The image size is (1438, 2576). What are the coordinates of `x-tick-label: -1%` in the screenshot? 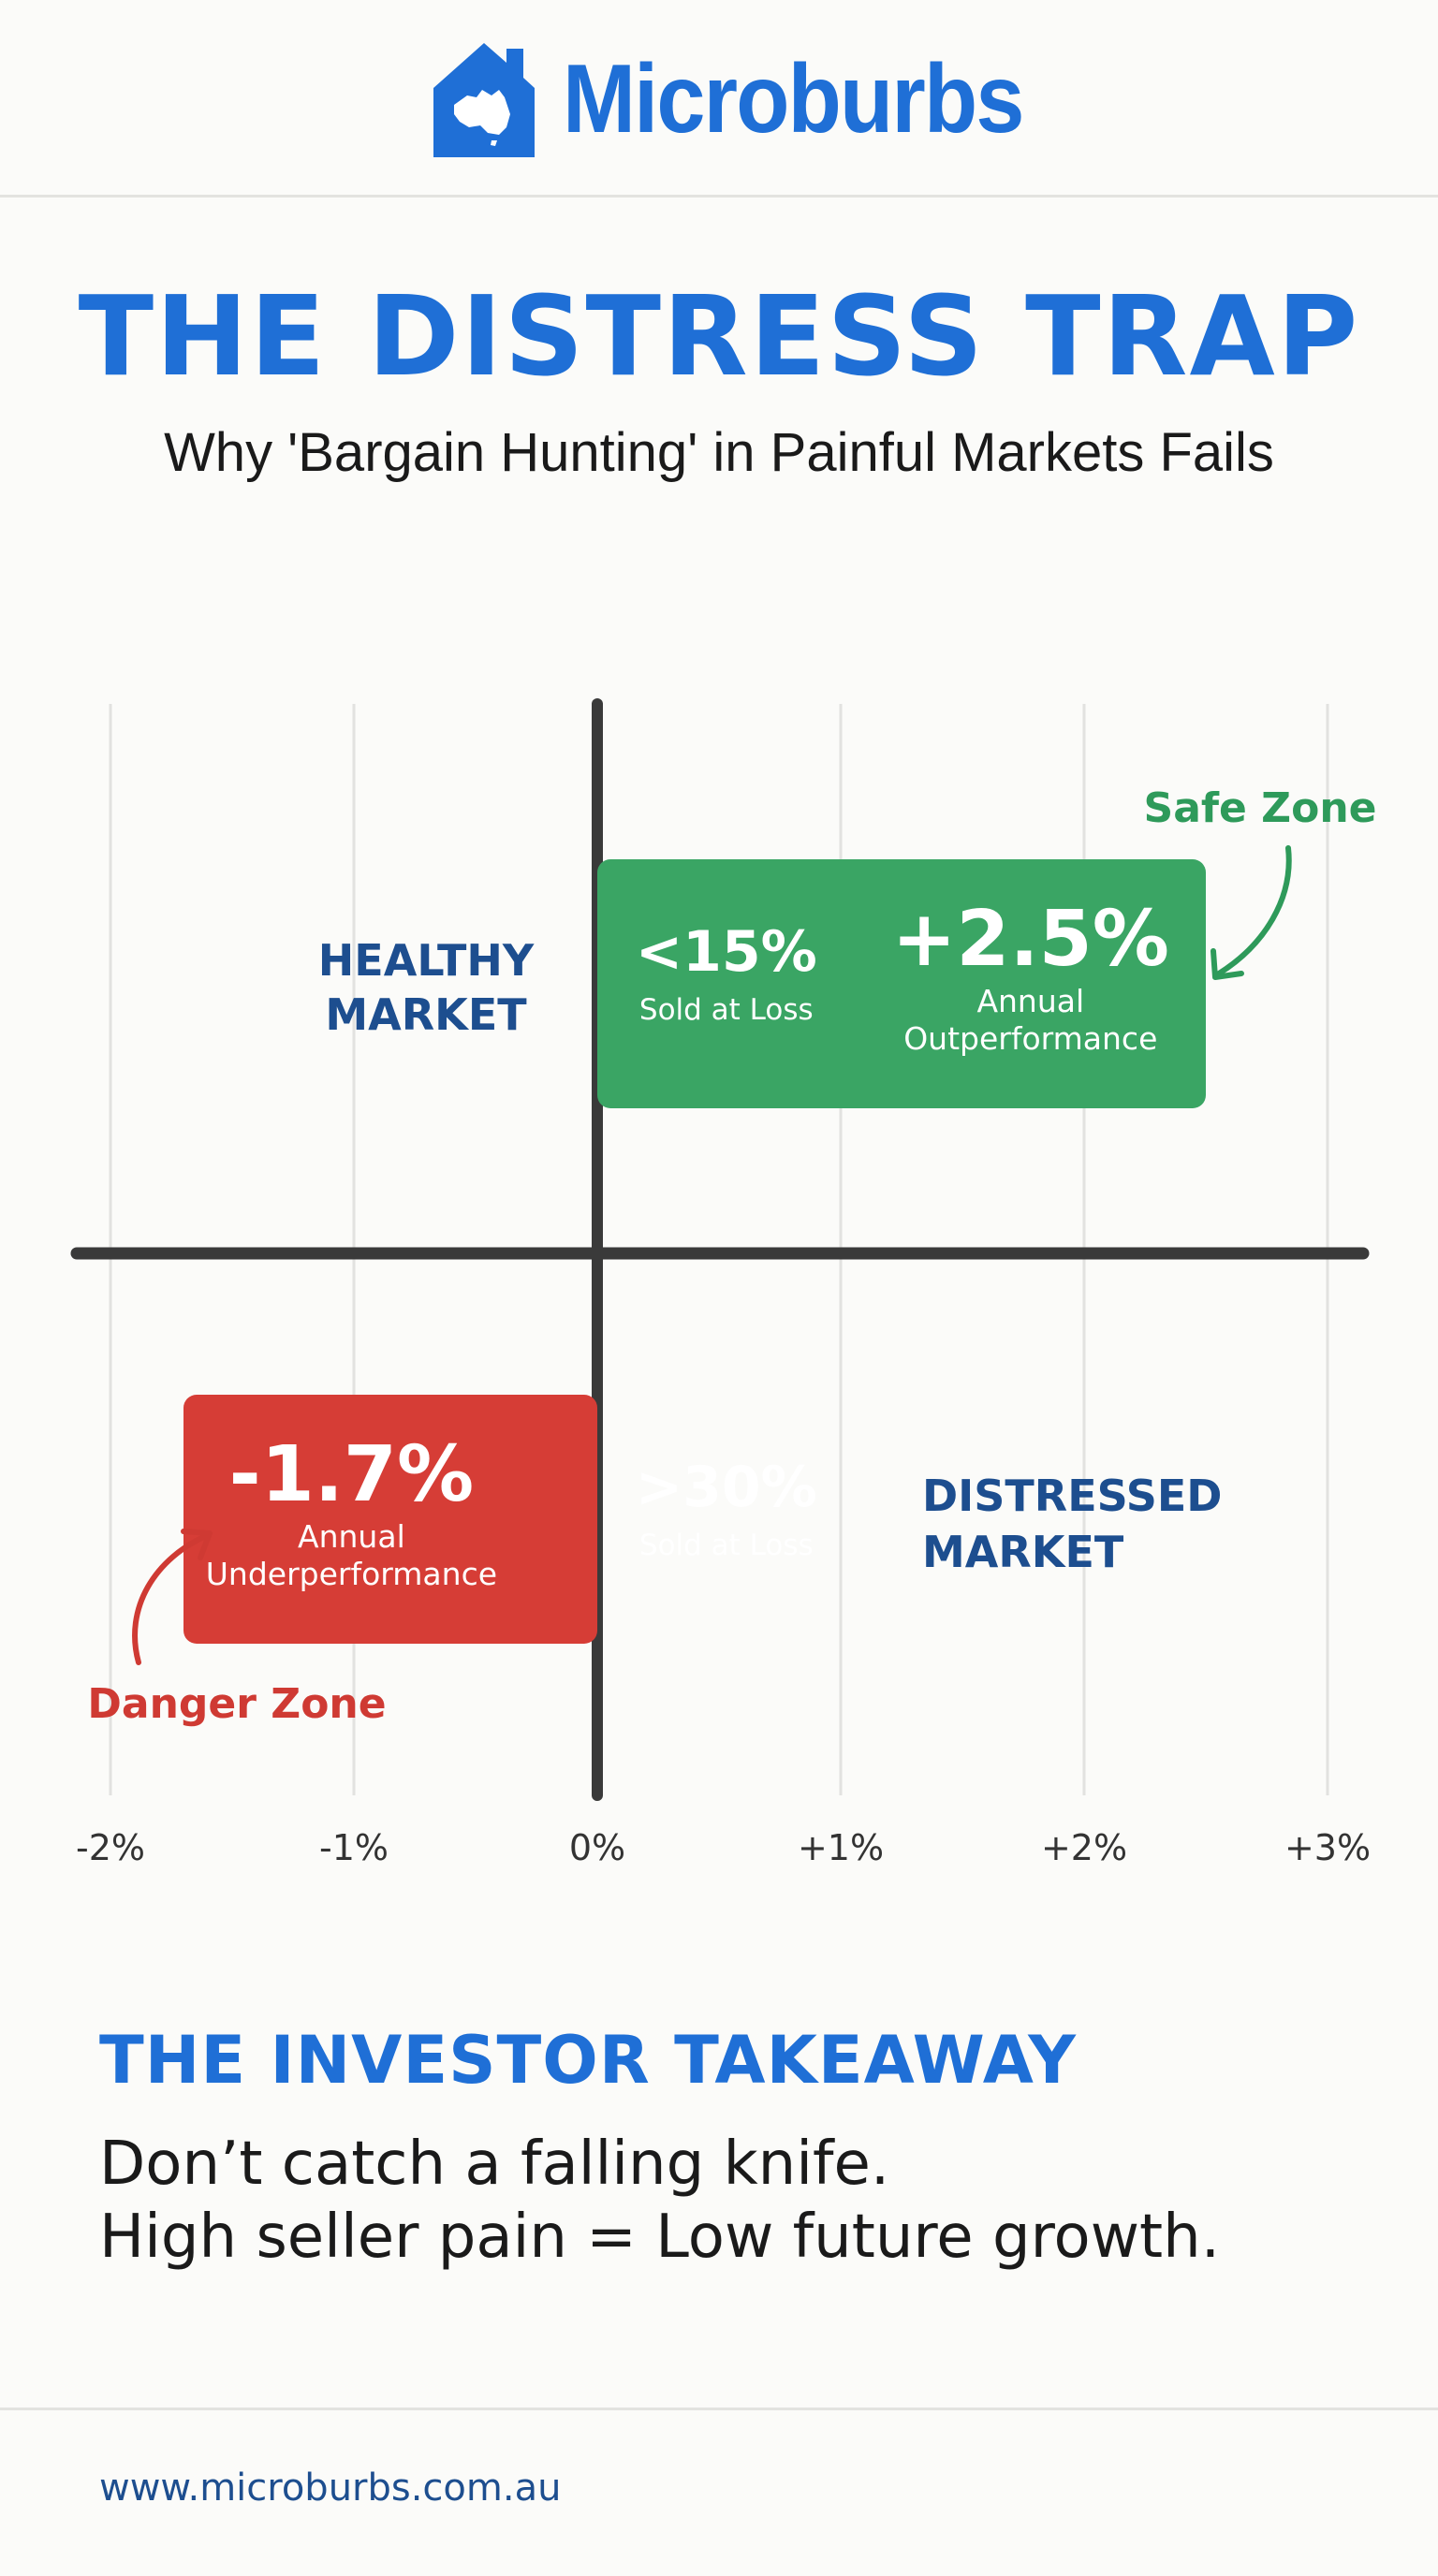 It's located at (354, 1847).